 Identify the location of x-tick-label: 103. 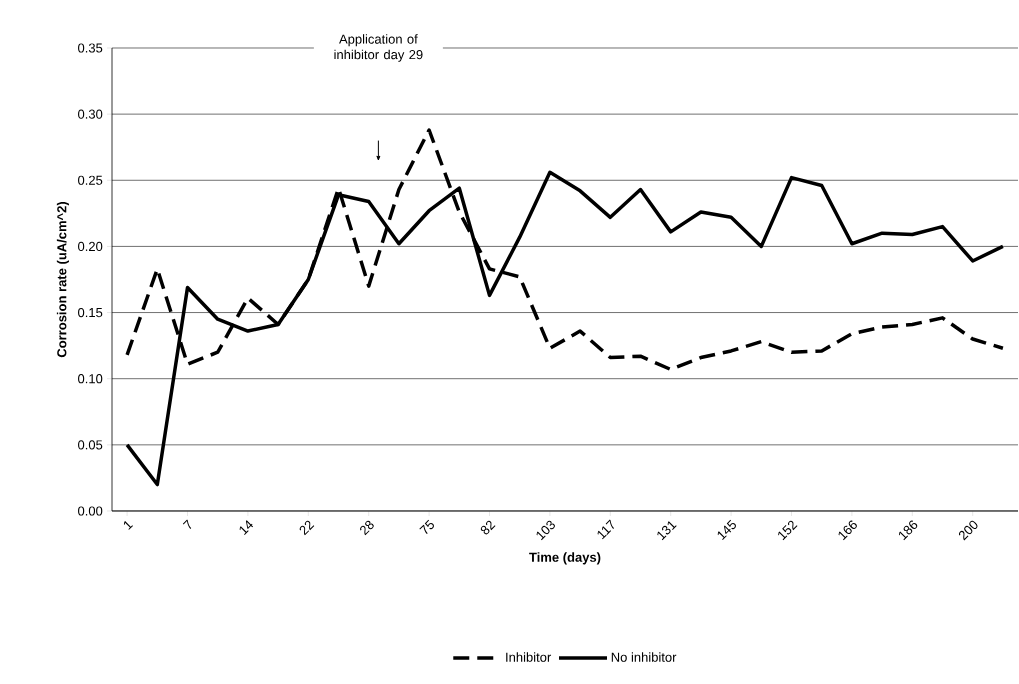
(545, 530).